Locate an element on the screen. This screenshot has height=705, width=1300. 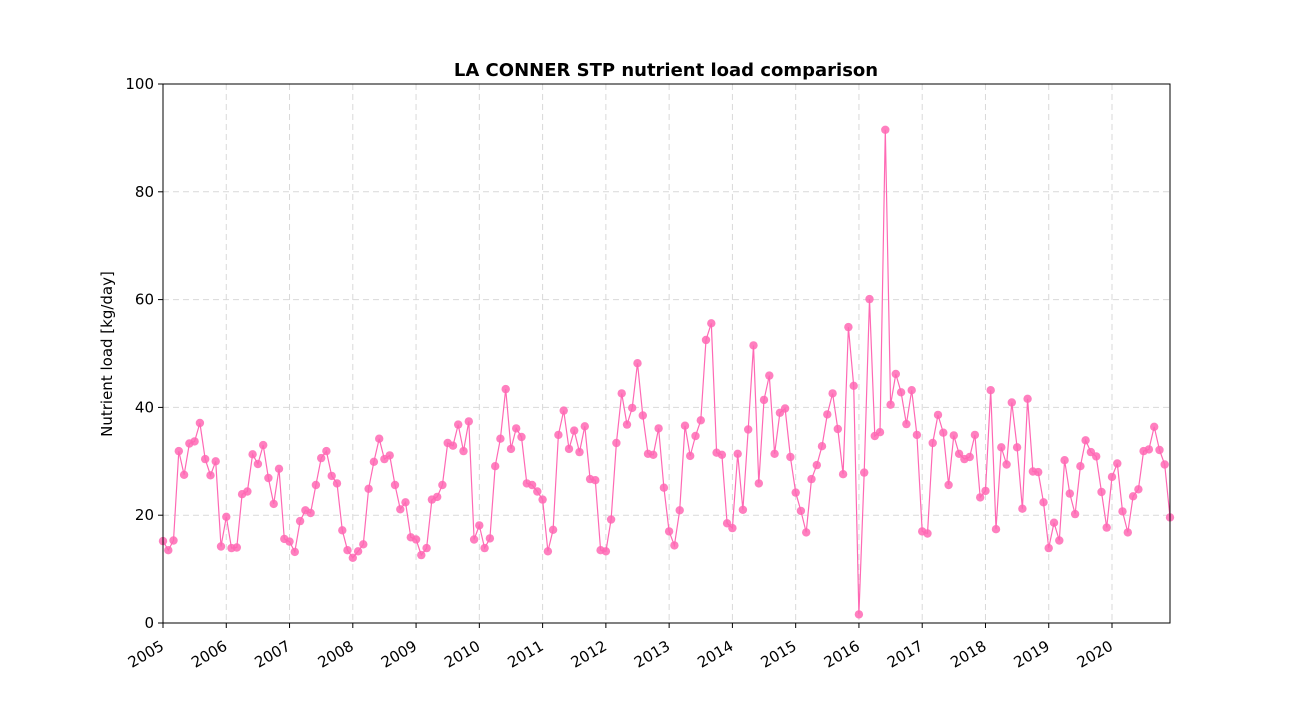
y-tick-label: 60 is located at coordinates (144, 300).